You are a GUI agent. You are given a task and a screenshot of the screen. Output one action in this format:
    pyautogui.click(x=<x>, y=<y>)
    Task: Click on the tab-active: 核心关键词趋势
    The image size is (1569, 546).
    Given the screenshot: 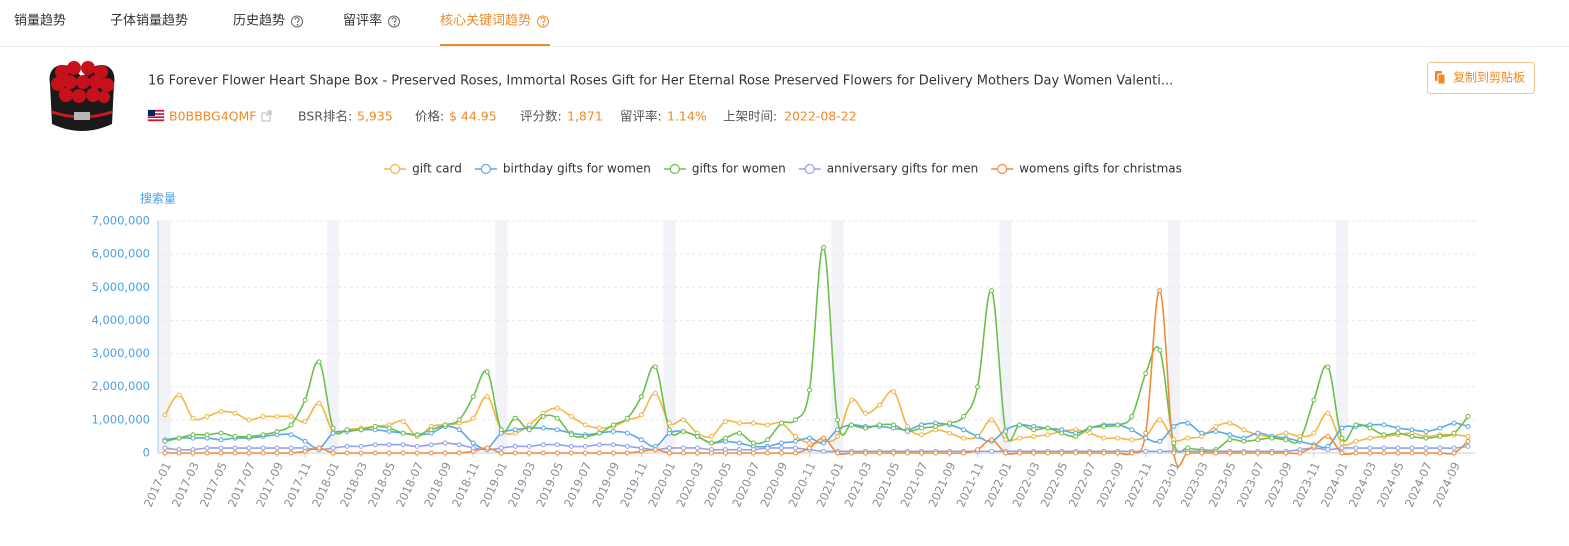 What is the action you would take?
    pyautogui.click(x=485, y=21)
    